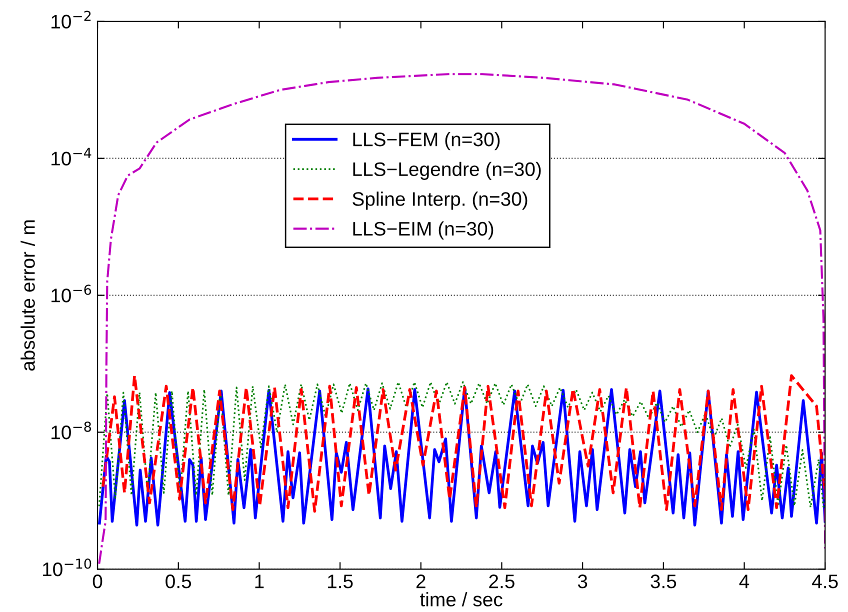 The height and width of the screenshot is (612, 848). Describe the element at coordinates (501, 581) in the screenshot. I see `x-tick-label: 2.5` at that location.